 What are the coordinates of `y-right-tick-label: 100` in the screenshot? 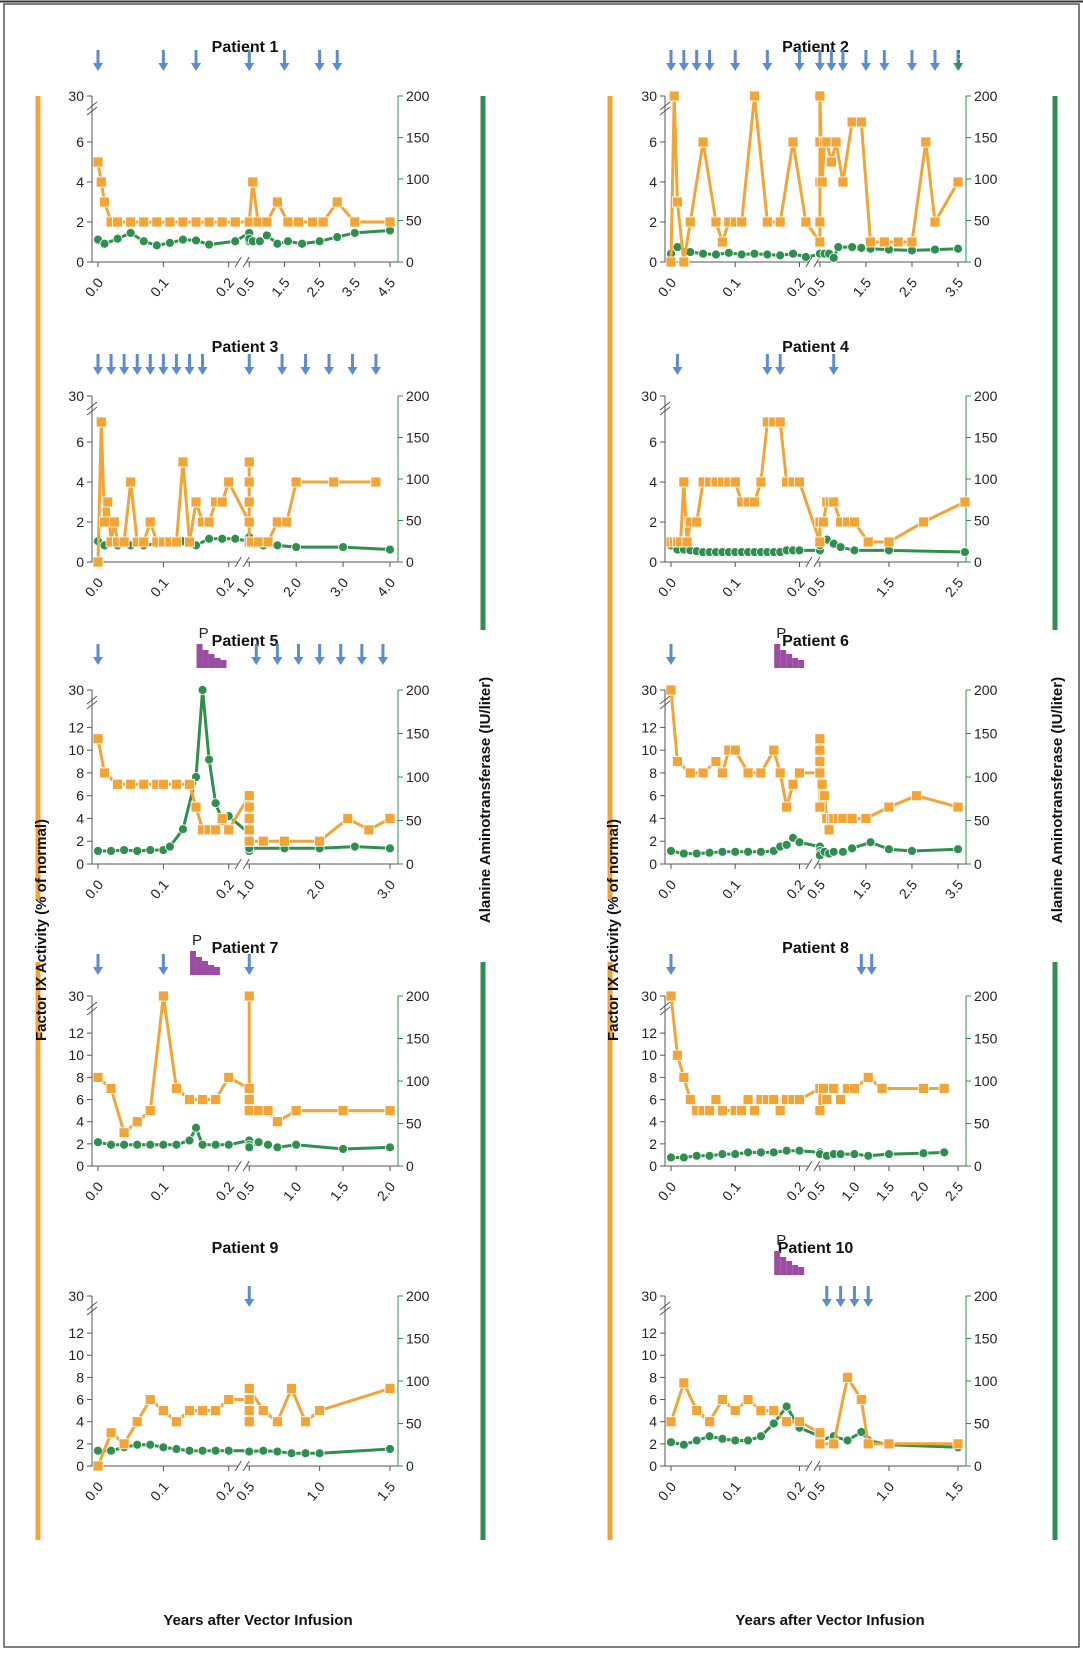 It's located at (986, 777).